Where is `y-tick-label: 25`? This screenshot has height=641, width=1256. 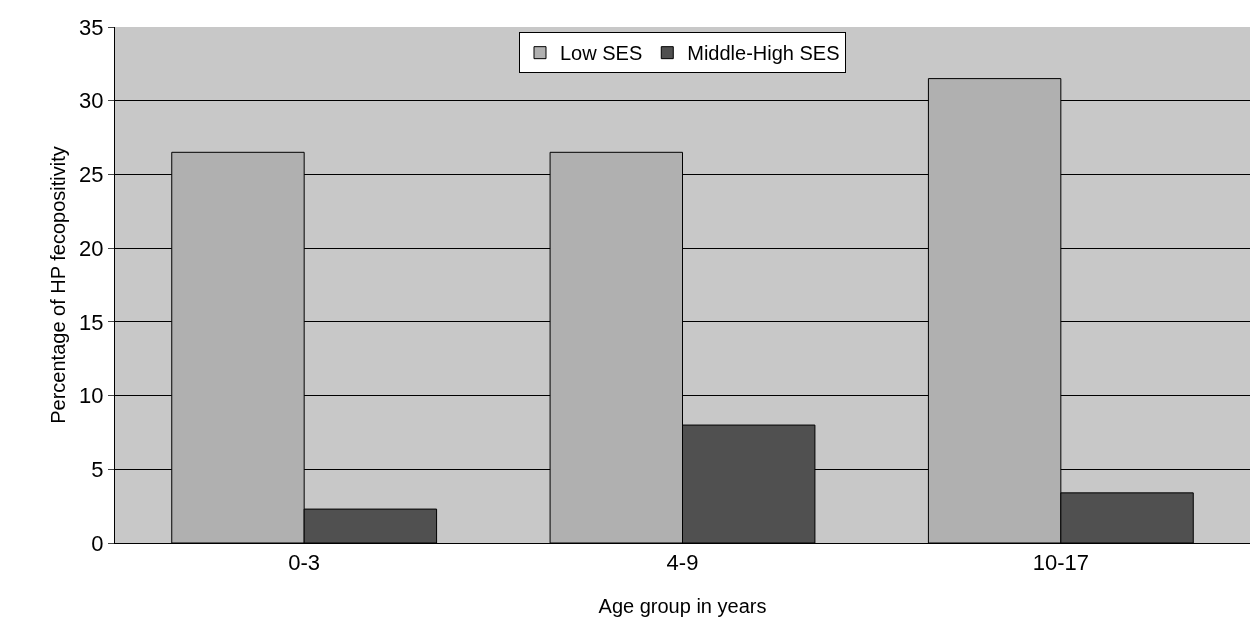 y-tick-label: 25 is located at coordinates (91, 175).